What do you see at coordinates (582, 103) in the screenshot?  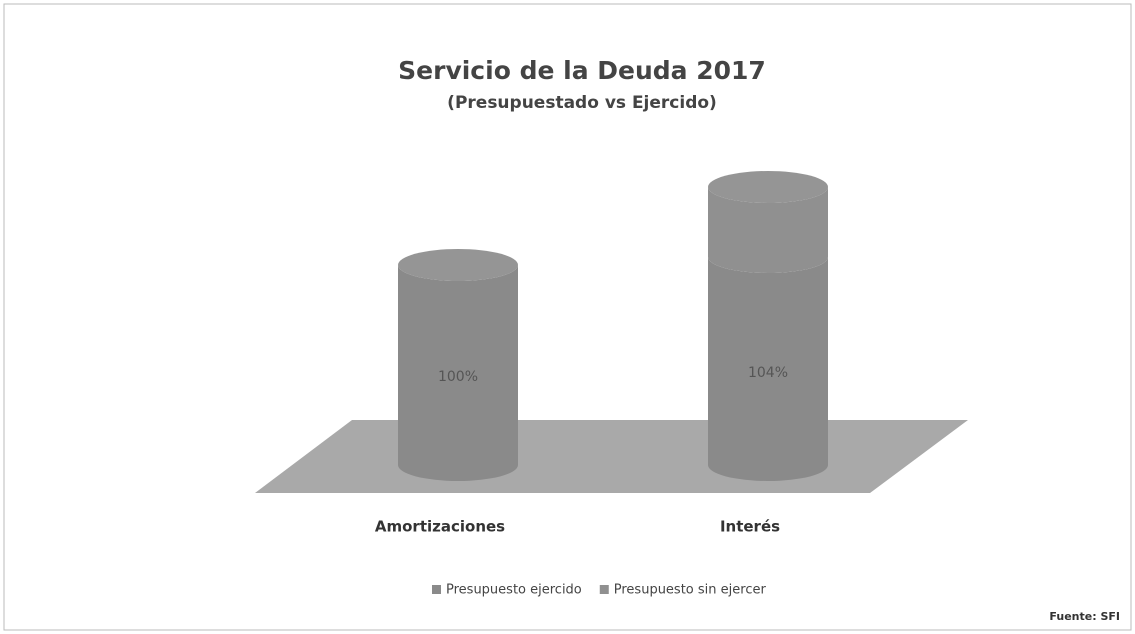 I see `chart-subtitle: (Presupuestado vs Ejercido)` at bounding box center [582, 103].